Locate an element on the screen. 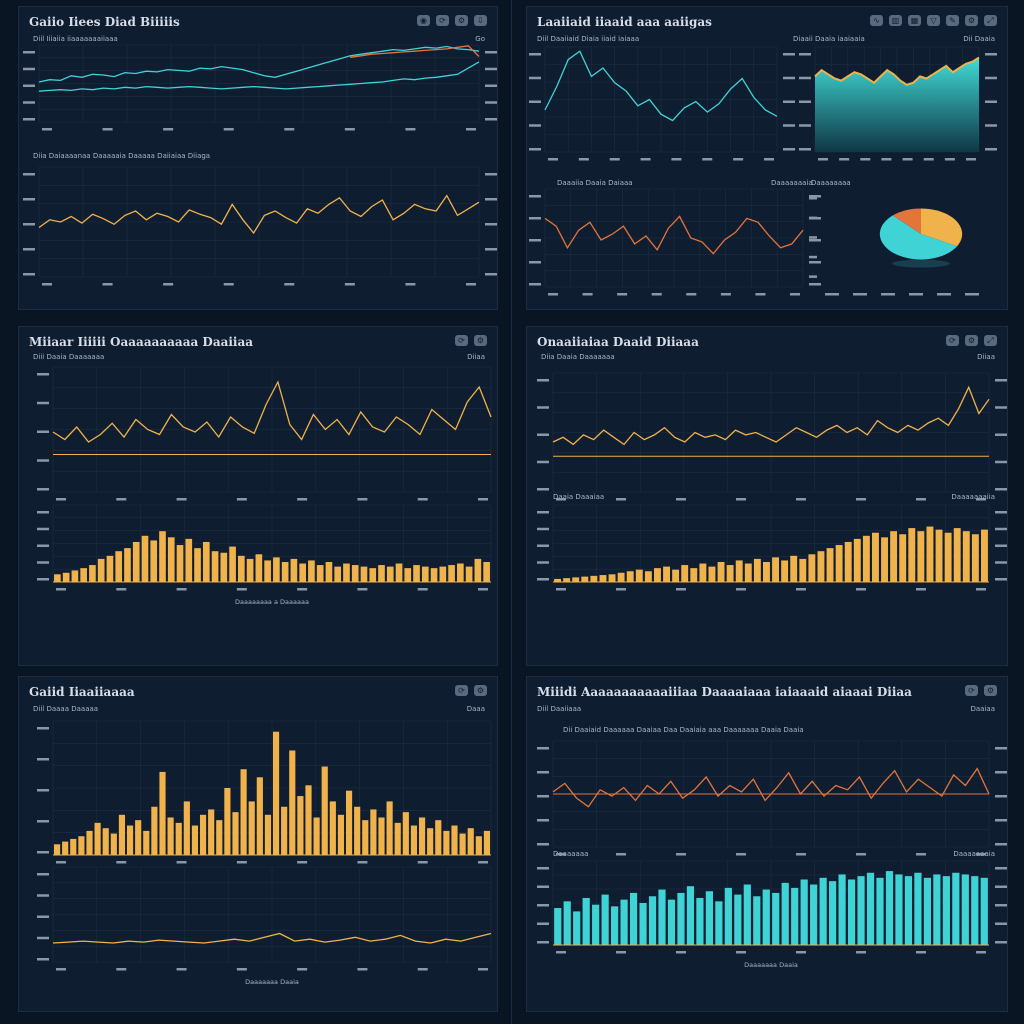  panel-toolbar: ⟳ ⚙ is located at coordinates (471, 340).